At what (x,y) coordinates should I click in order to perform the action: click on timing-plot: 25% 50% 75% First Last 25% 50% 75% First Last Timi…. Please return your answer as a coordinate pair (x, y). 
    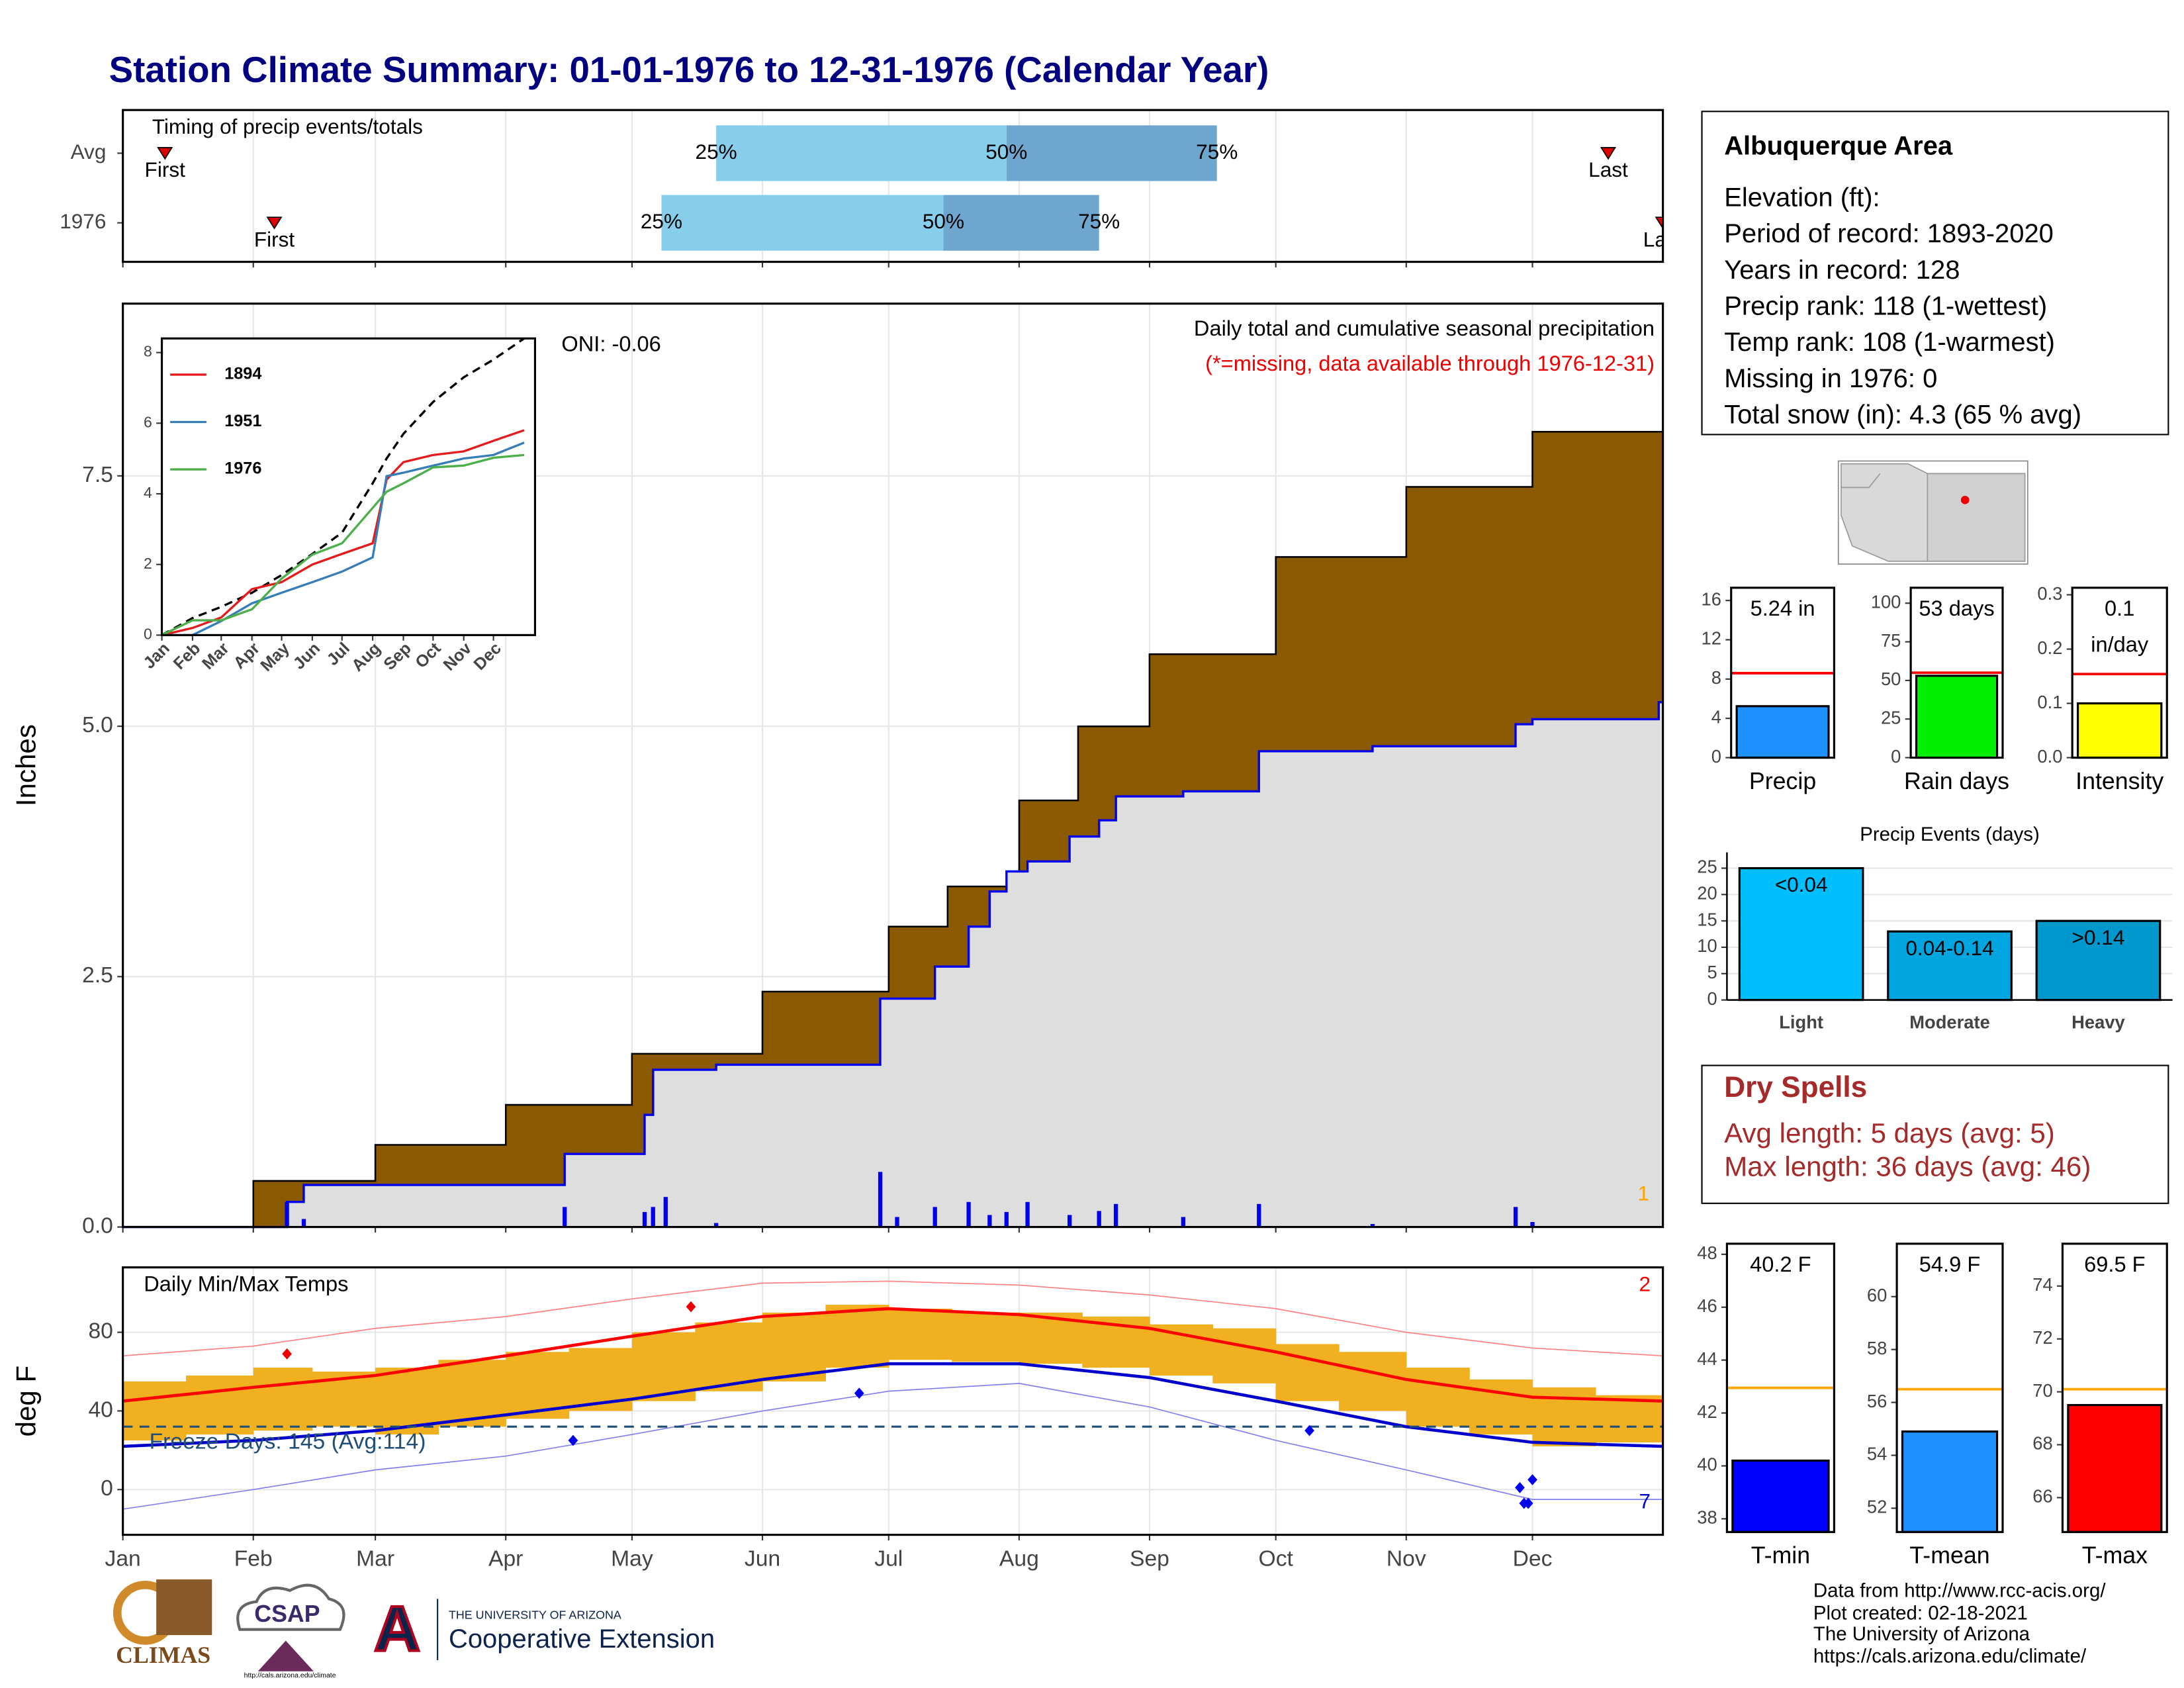
    Looking at the image, I should click on (893, 186).